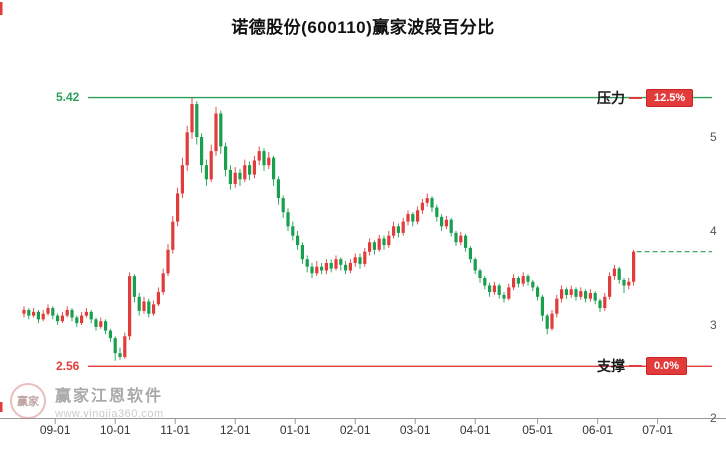 The width and height of the screenshot is (726, 450). I want to click on watermark-text: 赢家江恩软件 www.yingjia360.com, so click(109, 401).